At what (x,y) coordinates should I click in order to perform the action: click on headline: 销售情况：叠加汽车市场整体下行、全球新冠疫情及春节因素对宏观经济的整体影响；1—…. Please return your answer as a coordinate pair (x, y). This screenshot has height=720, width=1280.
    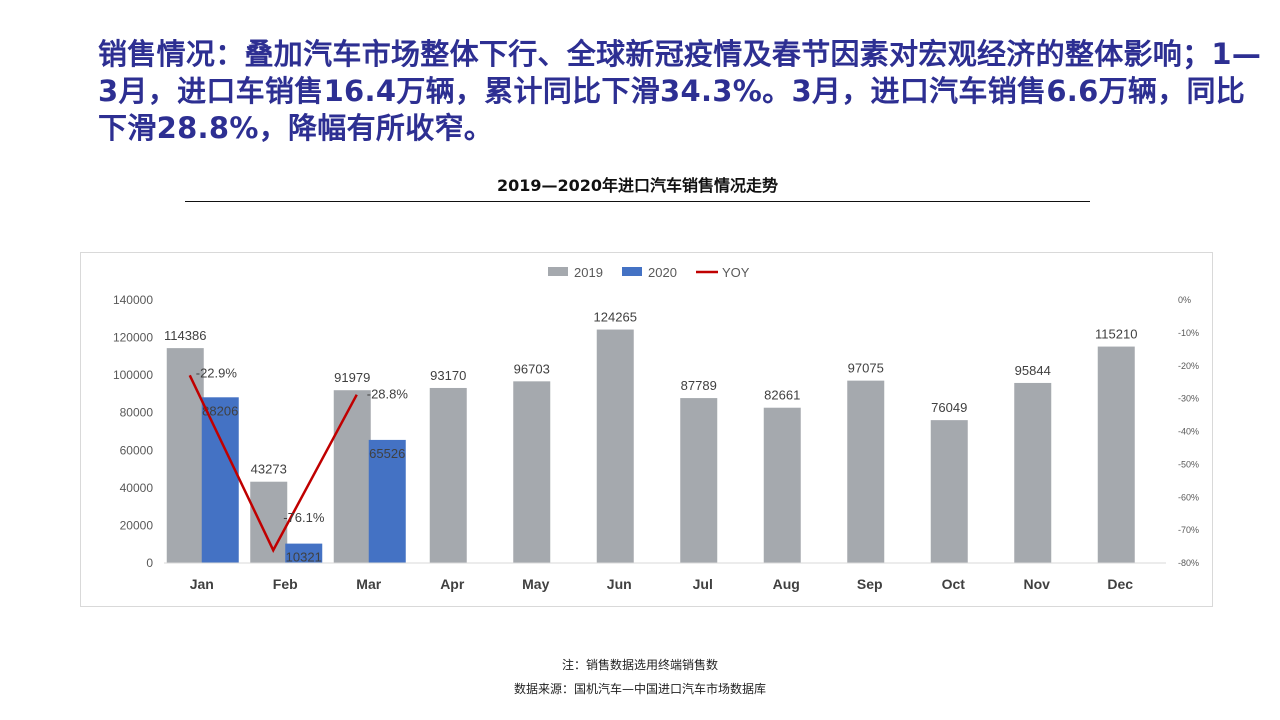
    Looking at the image, I should click on (680, 91).